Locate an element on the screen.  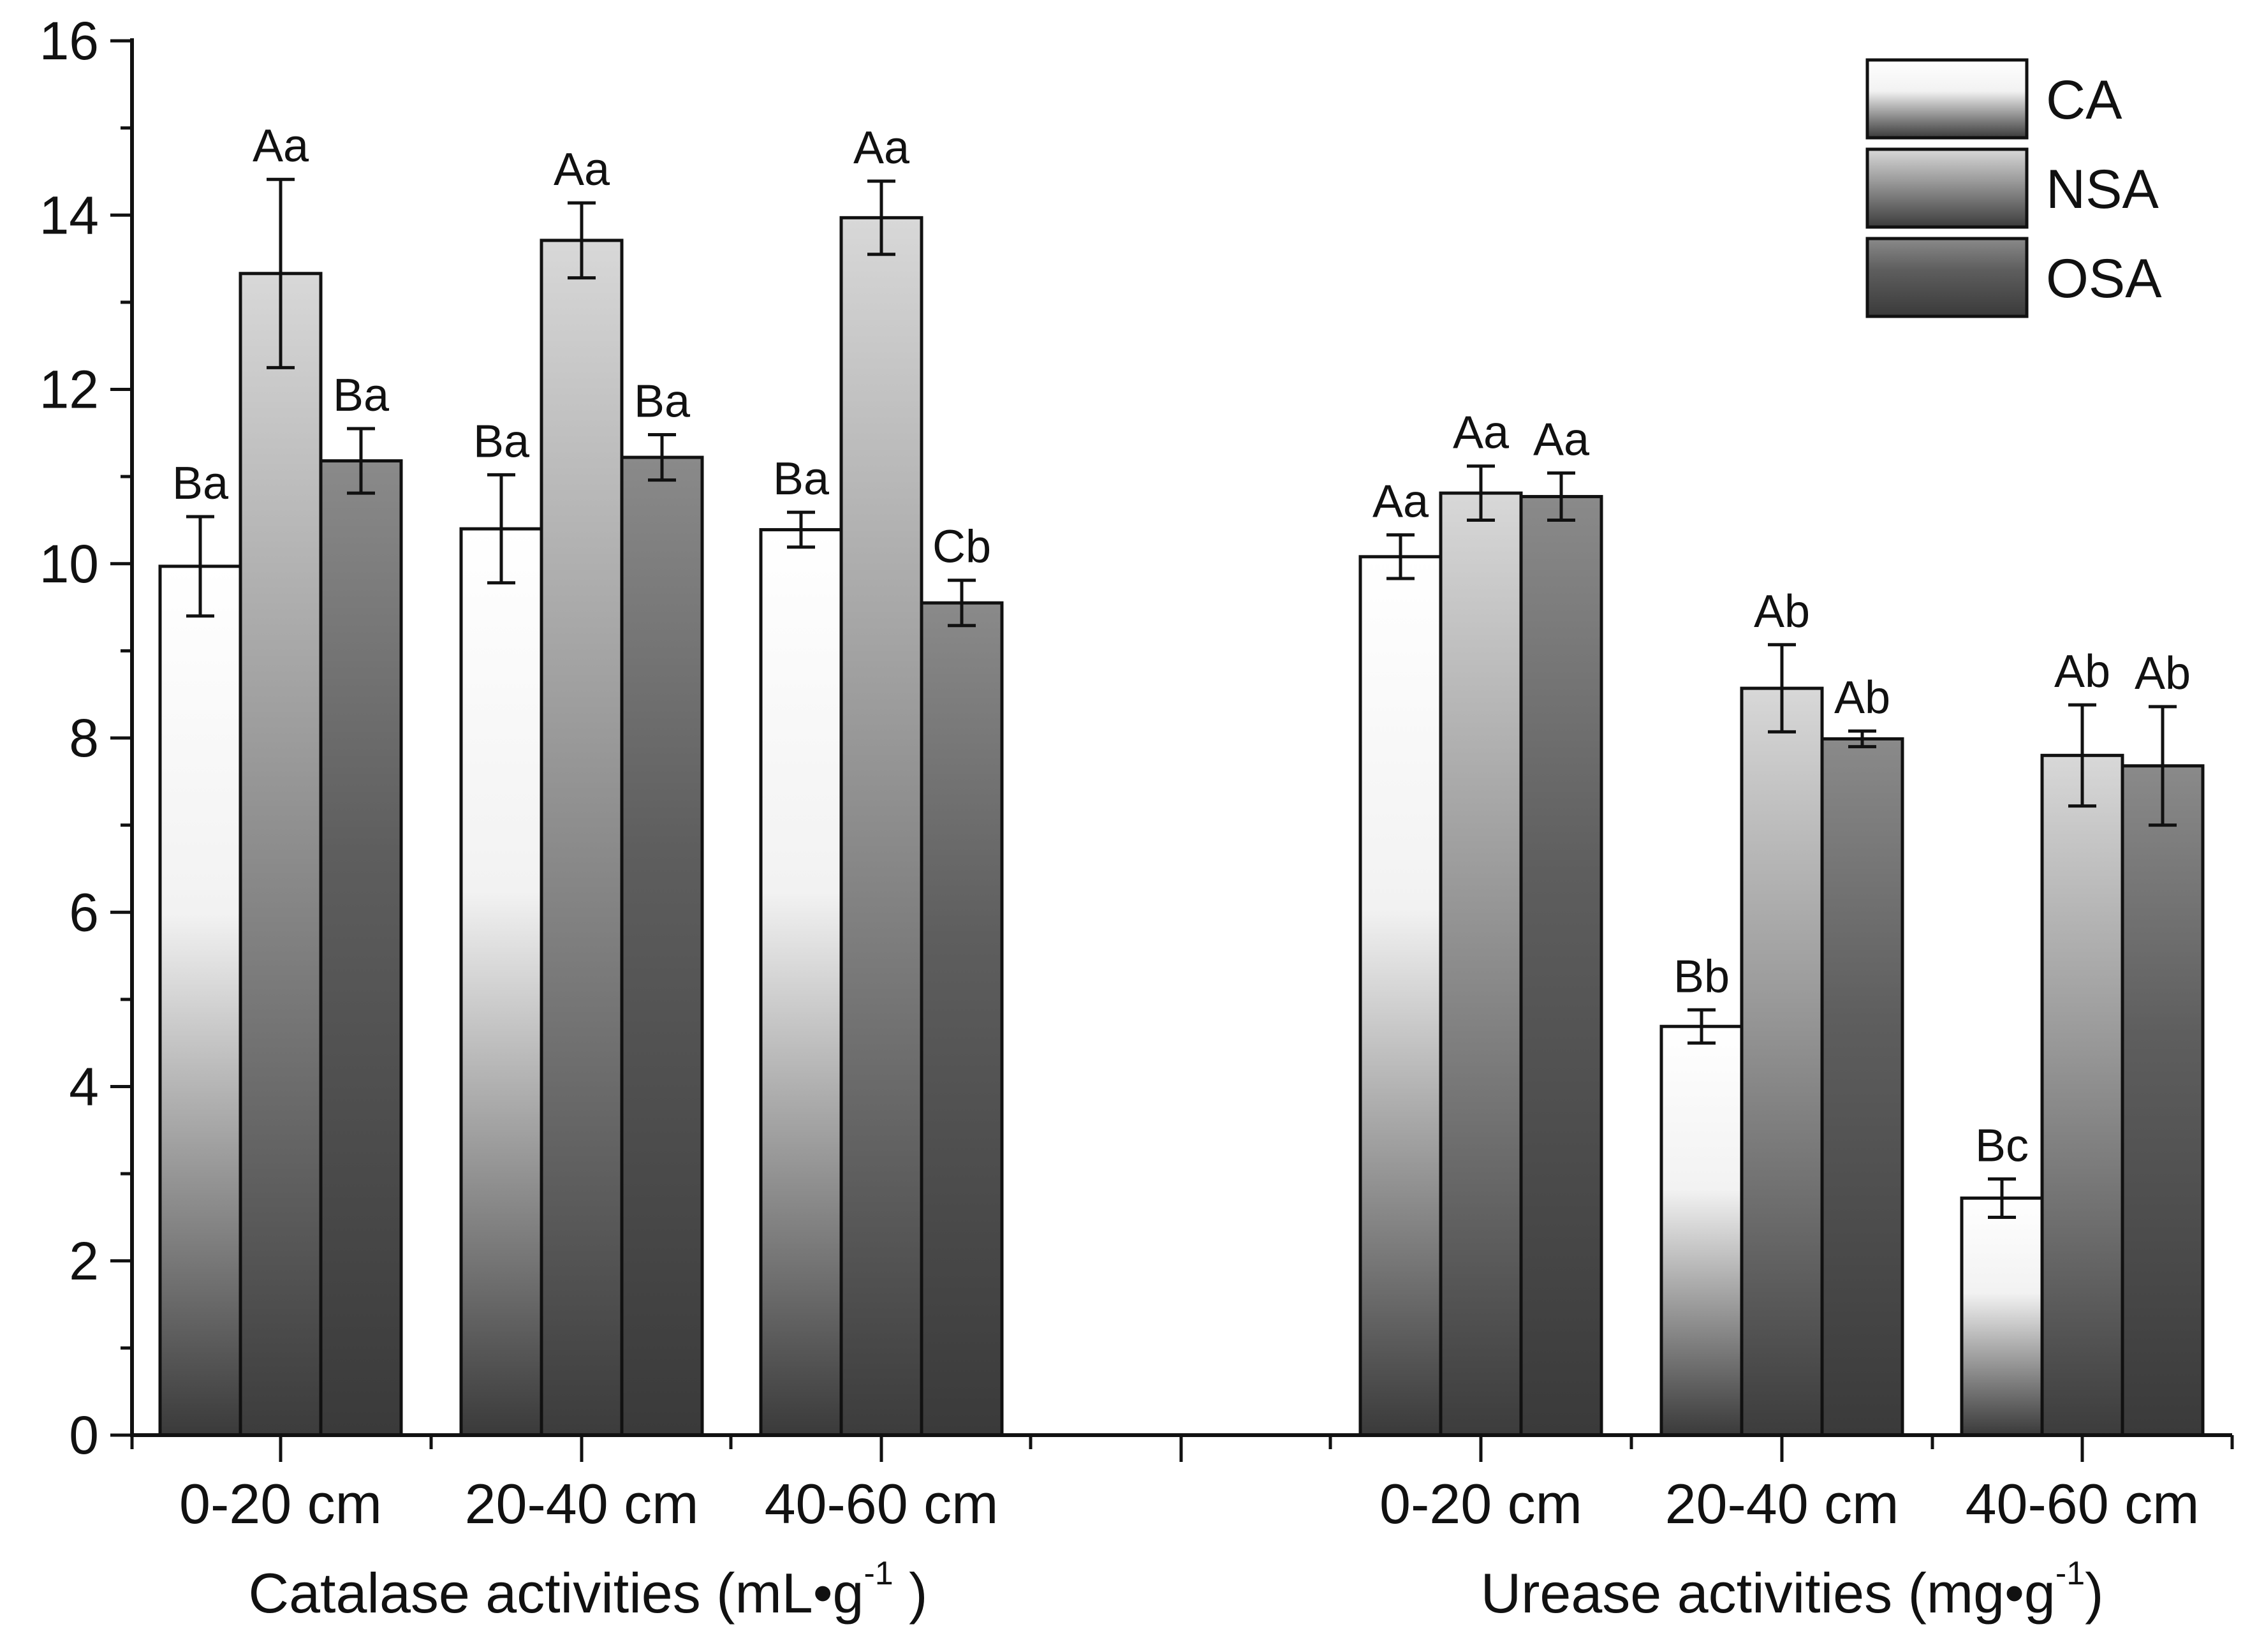
legend: CA NSA OSA is located at coordinates (2013, 188).